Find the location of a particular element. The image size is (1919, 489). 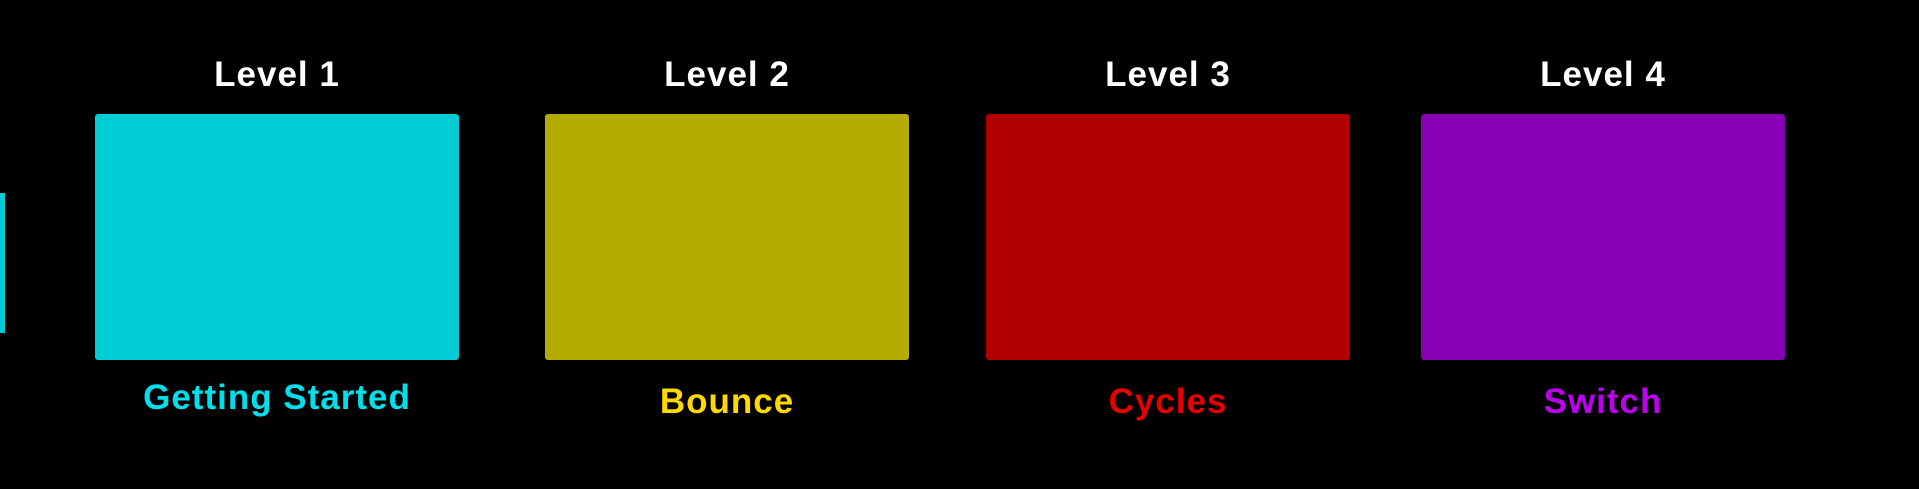

level-name: Cycles is located at coordinates (1168, 401).